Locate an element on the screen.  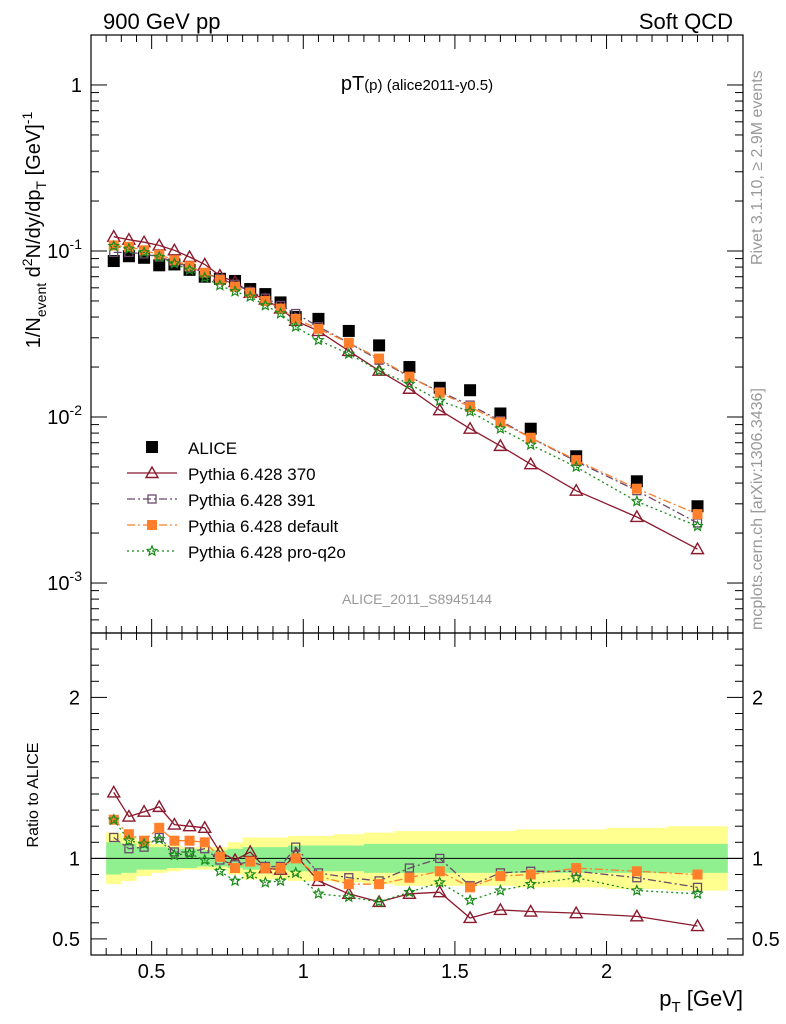
y-tick-label: 10⁻² is located at coordinates (64, 415).